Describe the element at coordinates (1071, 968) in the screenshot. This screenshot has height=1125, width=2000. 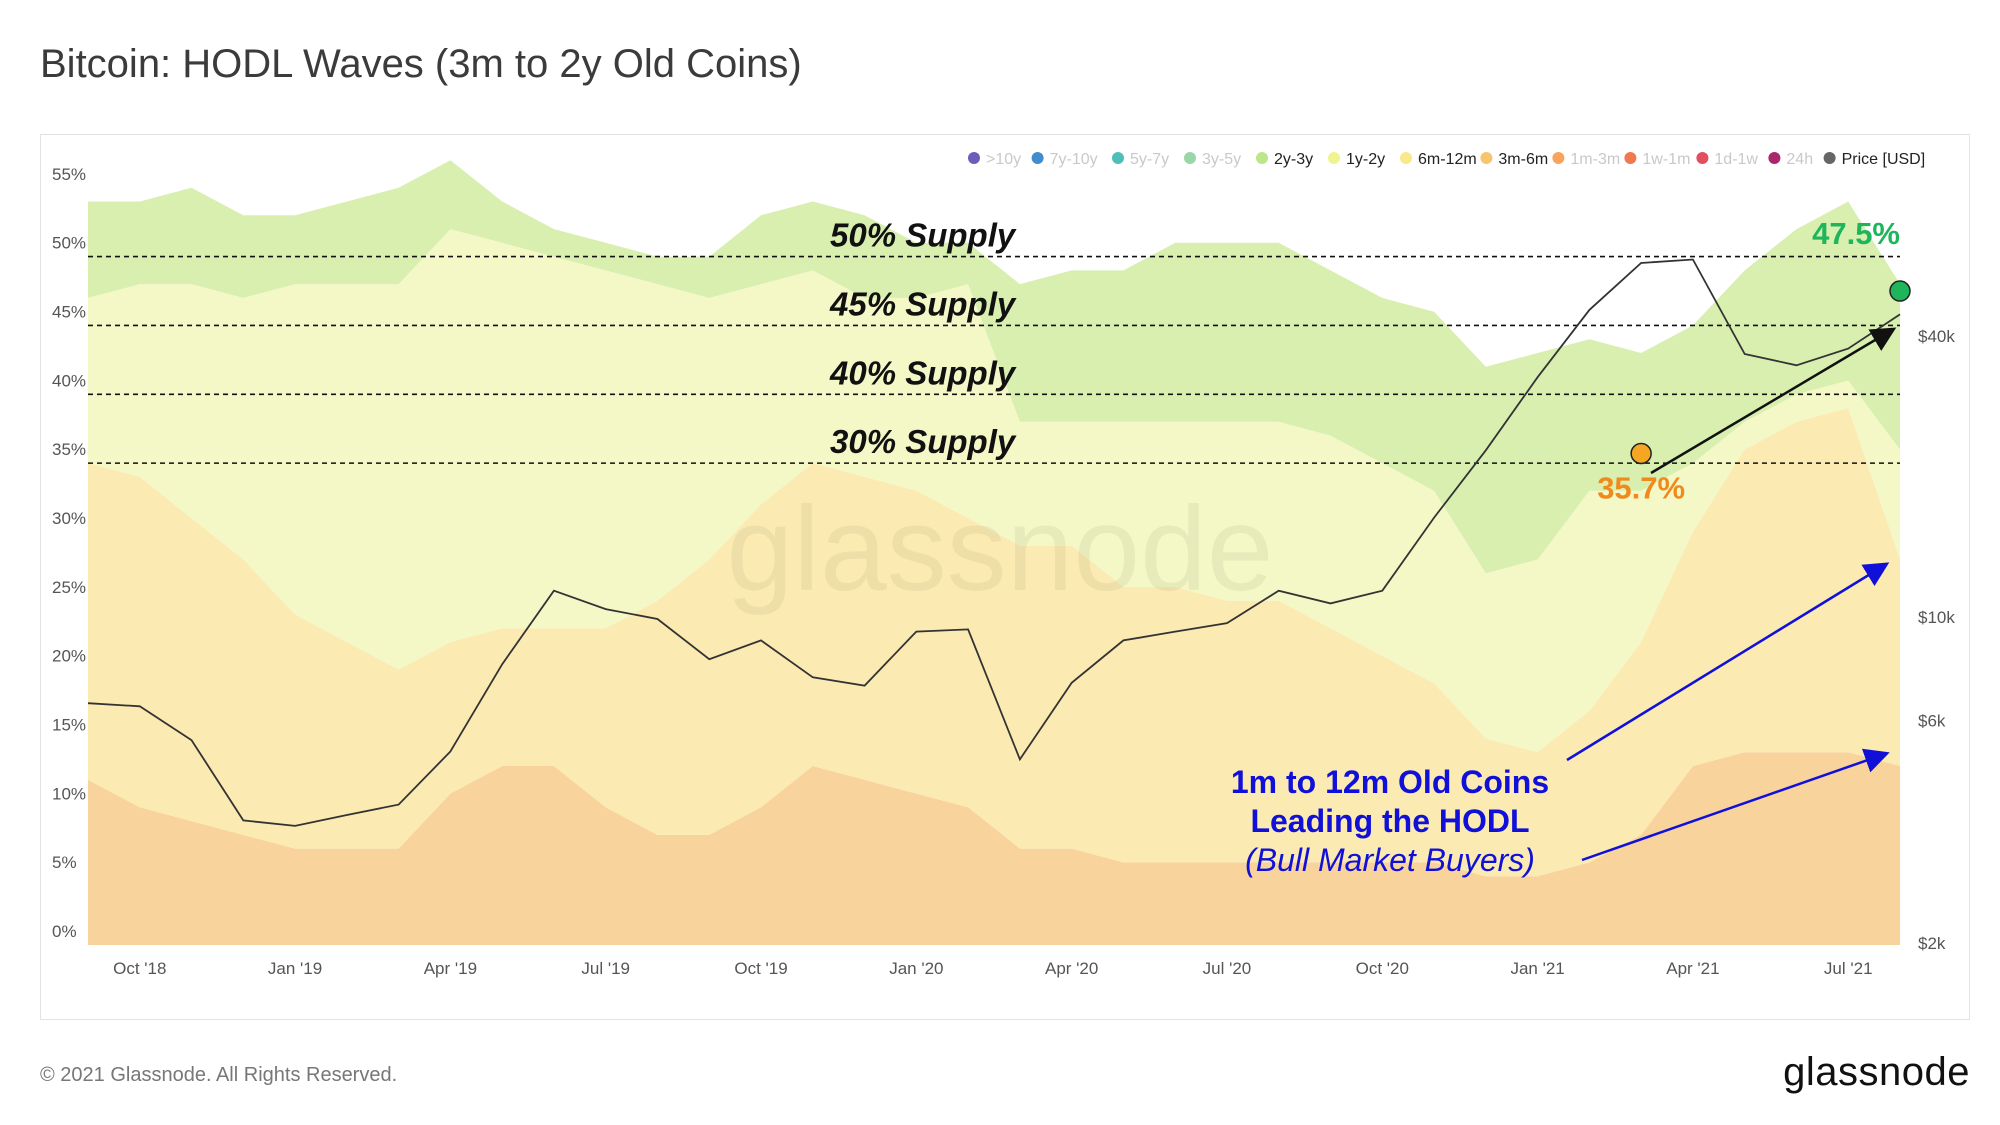
I see `x-tick-6: Apr '20` at that location.